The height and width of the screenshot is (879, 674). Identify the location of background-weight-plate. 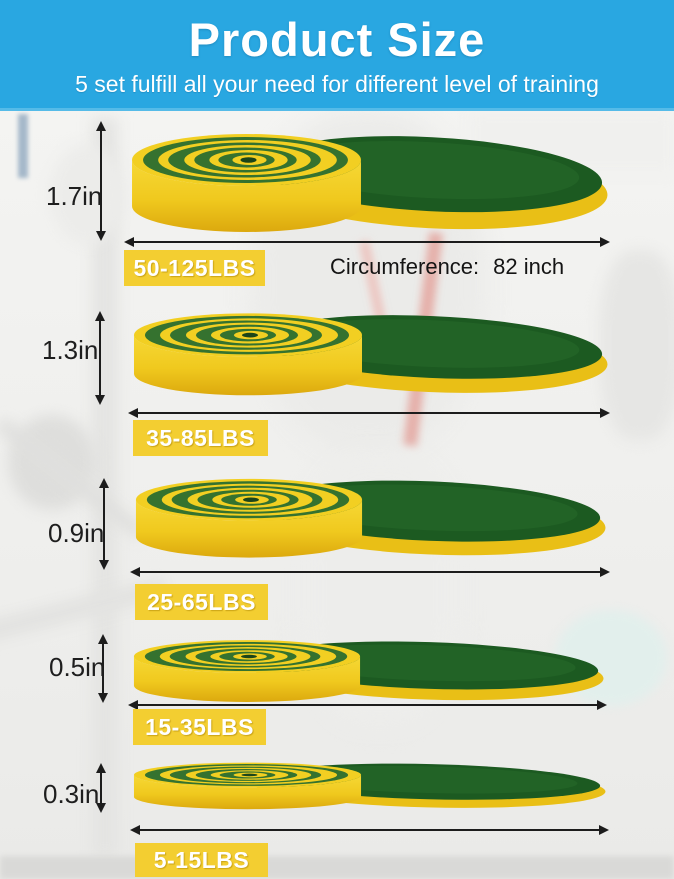
(52, 462).